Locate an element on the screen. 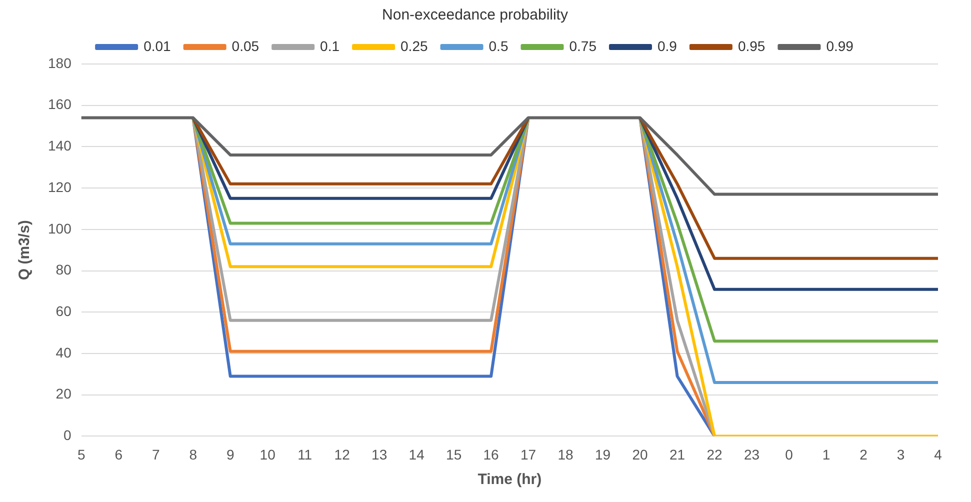 This screenshot has height=502, width=971. legend-label: 0.25 is located at coordinates (414, 46).